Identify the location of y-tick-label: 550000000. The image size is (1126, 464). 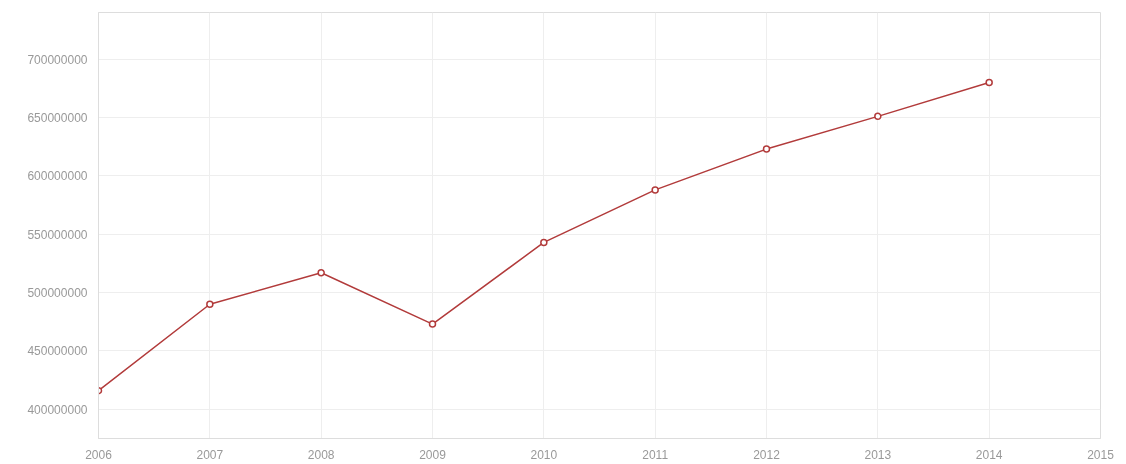
(57, 234).